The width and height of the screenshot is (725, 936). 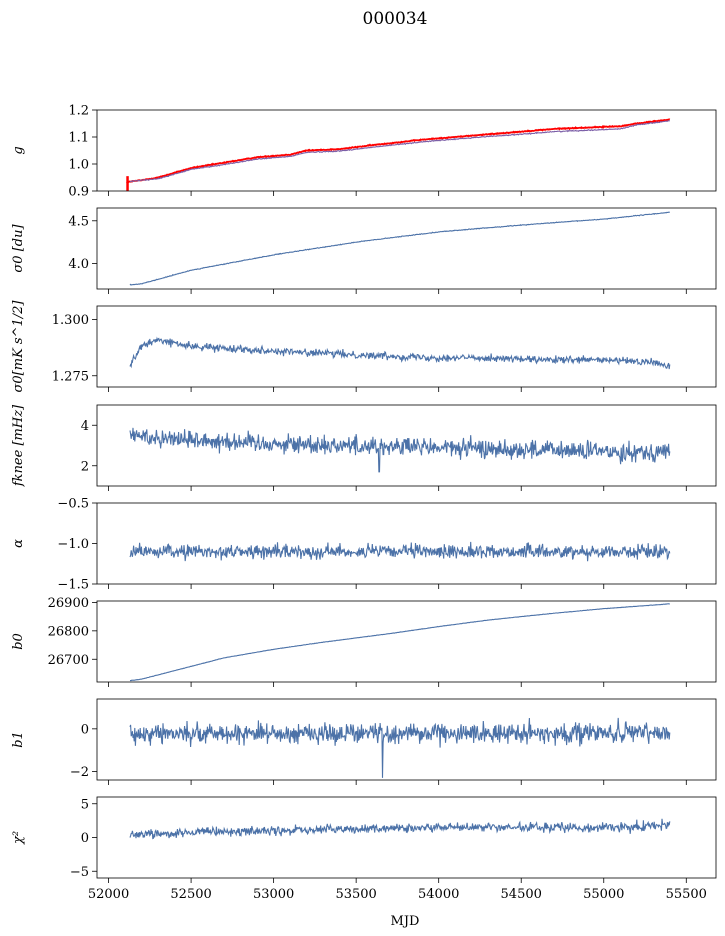 I want to click on panel-1-frame, so click(x=406, y=150).